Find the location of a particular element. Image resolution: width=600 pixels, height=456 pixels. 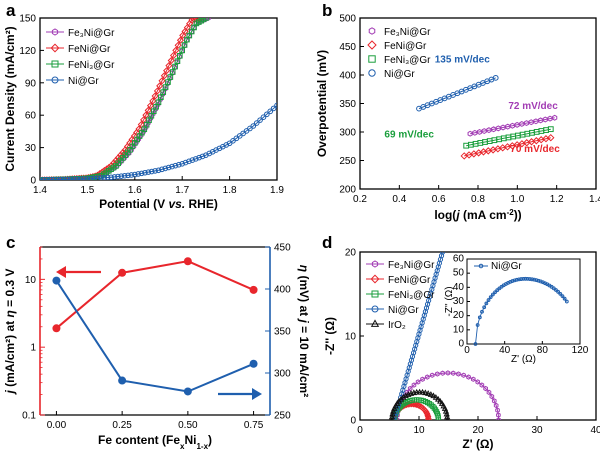

y-tick-label: 350 is located at coordinates (347, 104).